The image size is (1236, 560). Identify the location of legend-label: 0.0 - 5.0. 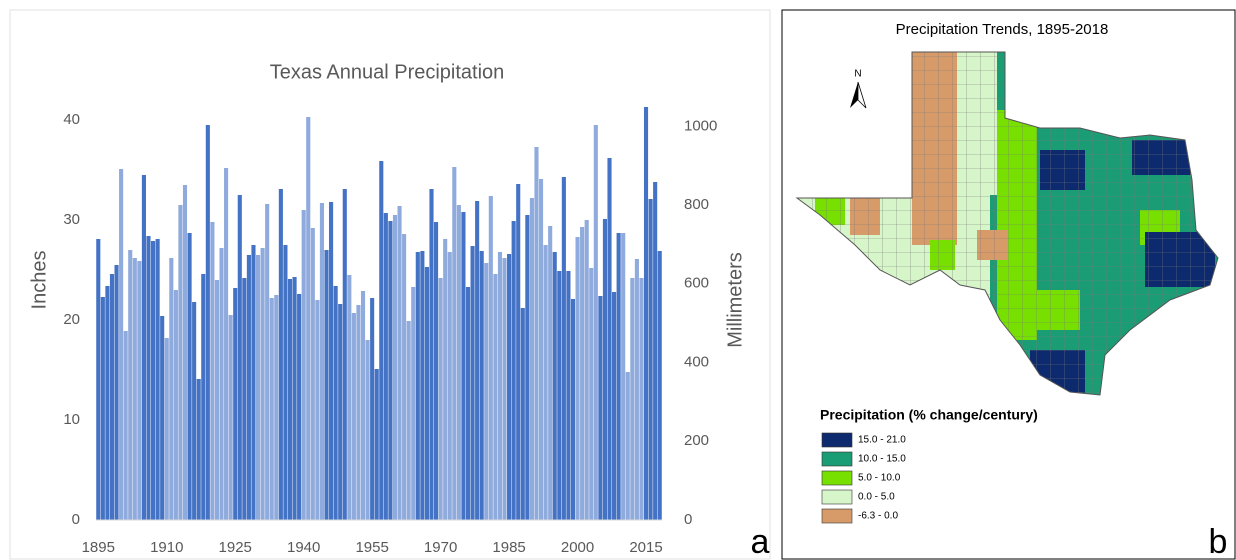
(876, 497).